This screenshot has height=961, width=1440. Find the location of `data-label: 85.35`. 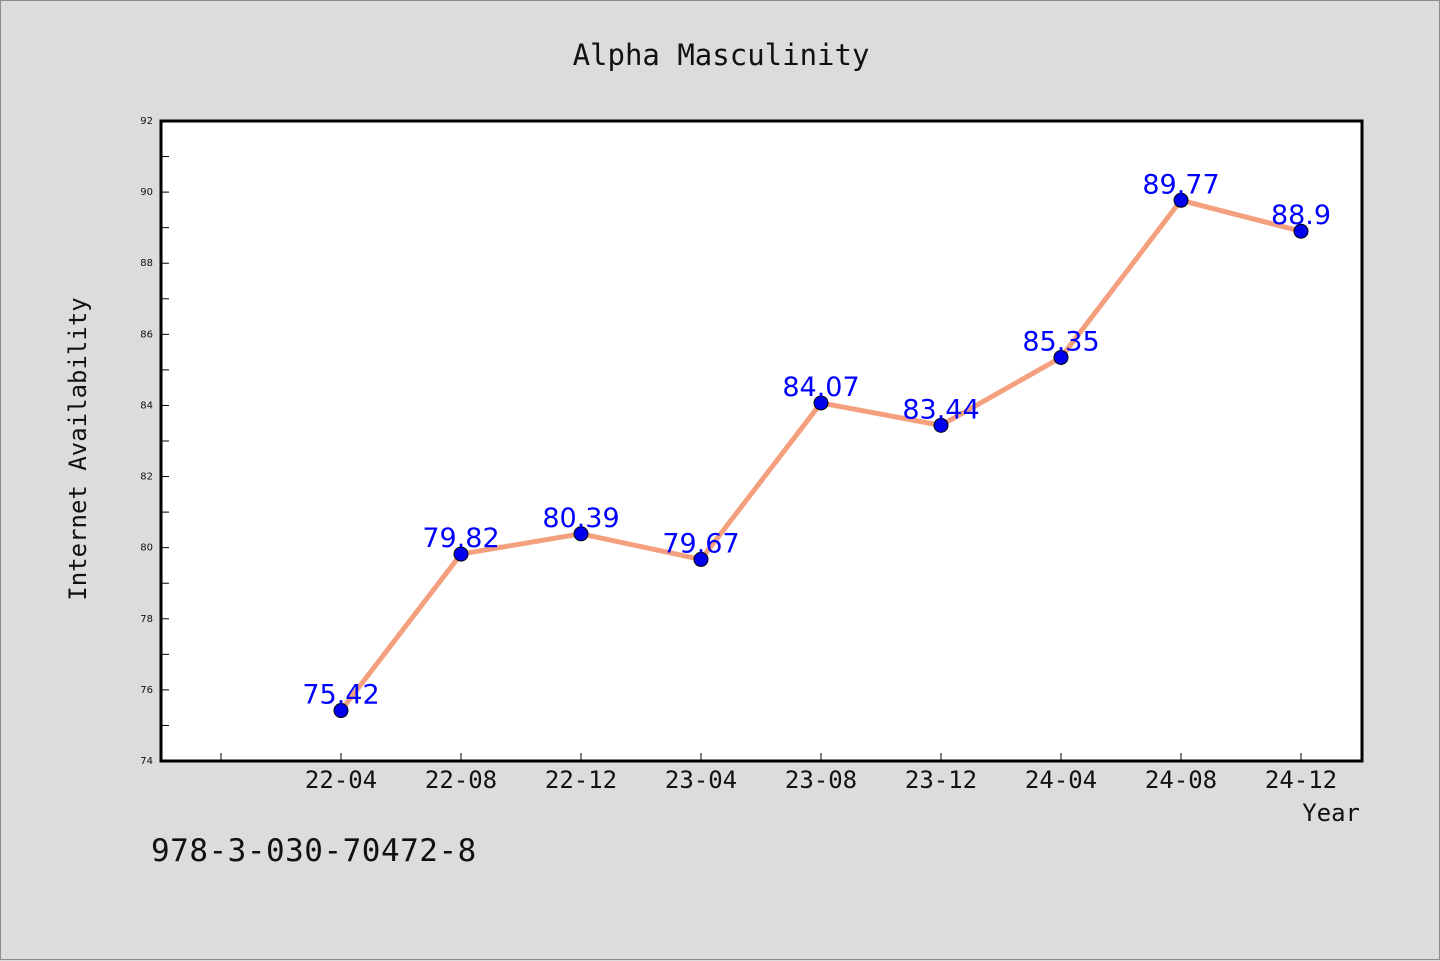

data-label: 85.35 is located at coordinates (1060, 341).